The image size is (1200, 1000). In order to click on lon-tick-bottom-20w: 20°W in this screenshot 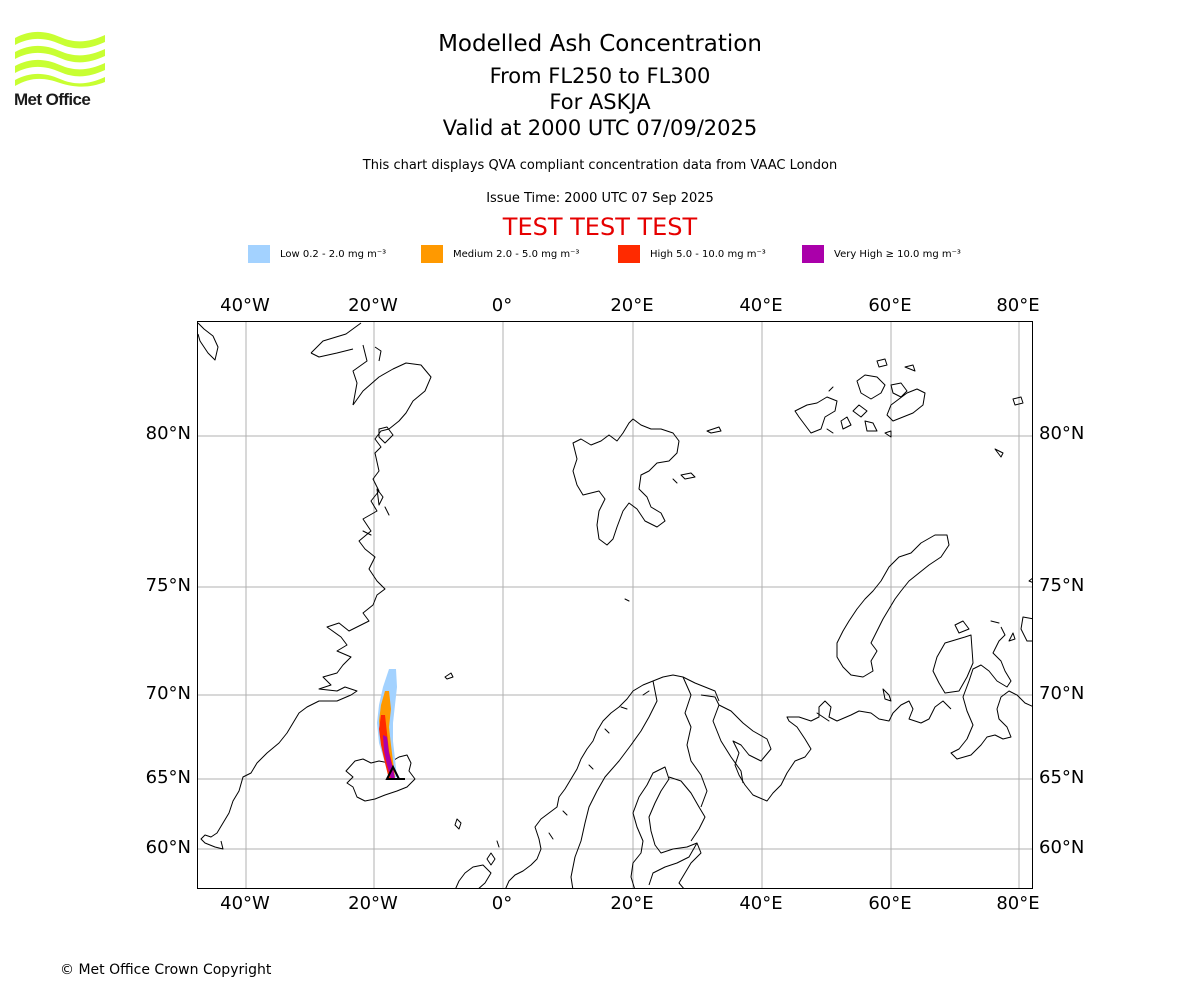, I will do `click(373, 903)`.